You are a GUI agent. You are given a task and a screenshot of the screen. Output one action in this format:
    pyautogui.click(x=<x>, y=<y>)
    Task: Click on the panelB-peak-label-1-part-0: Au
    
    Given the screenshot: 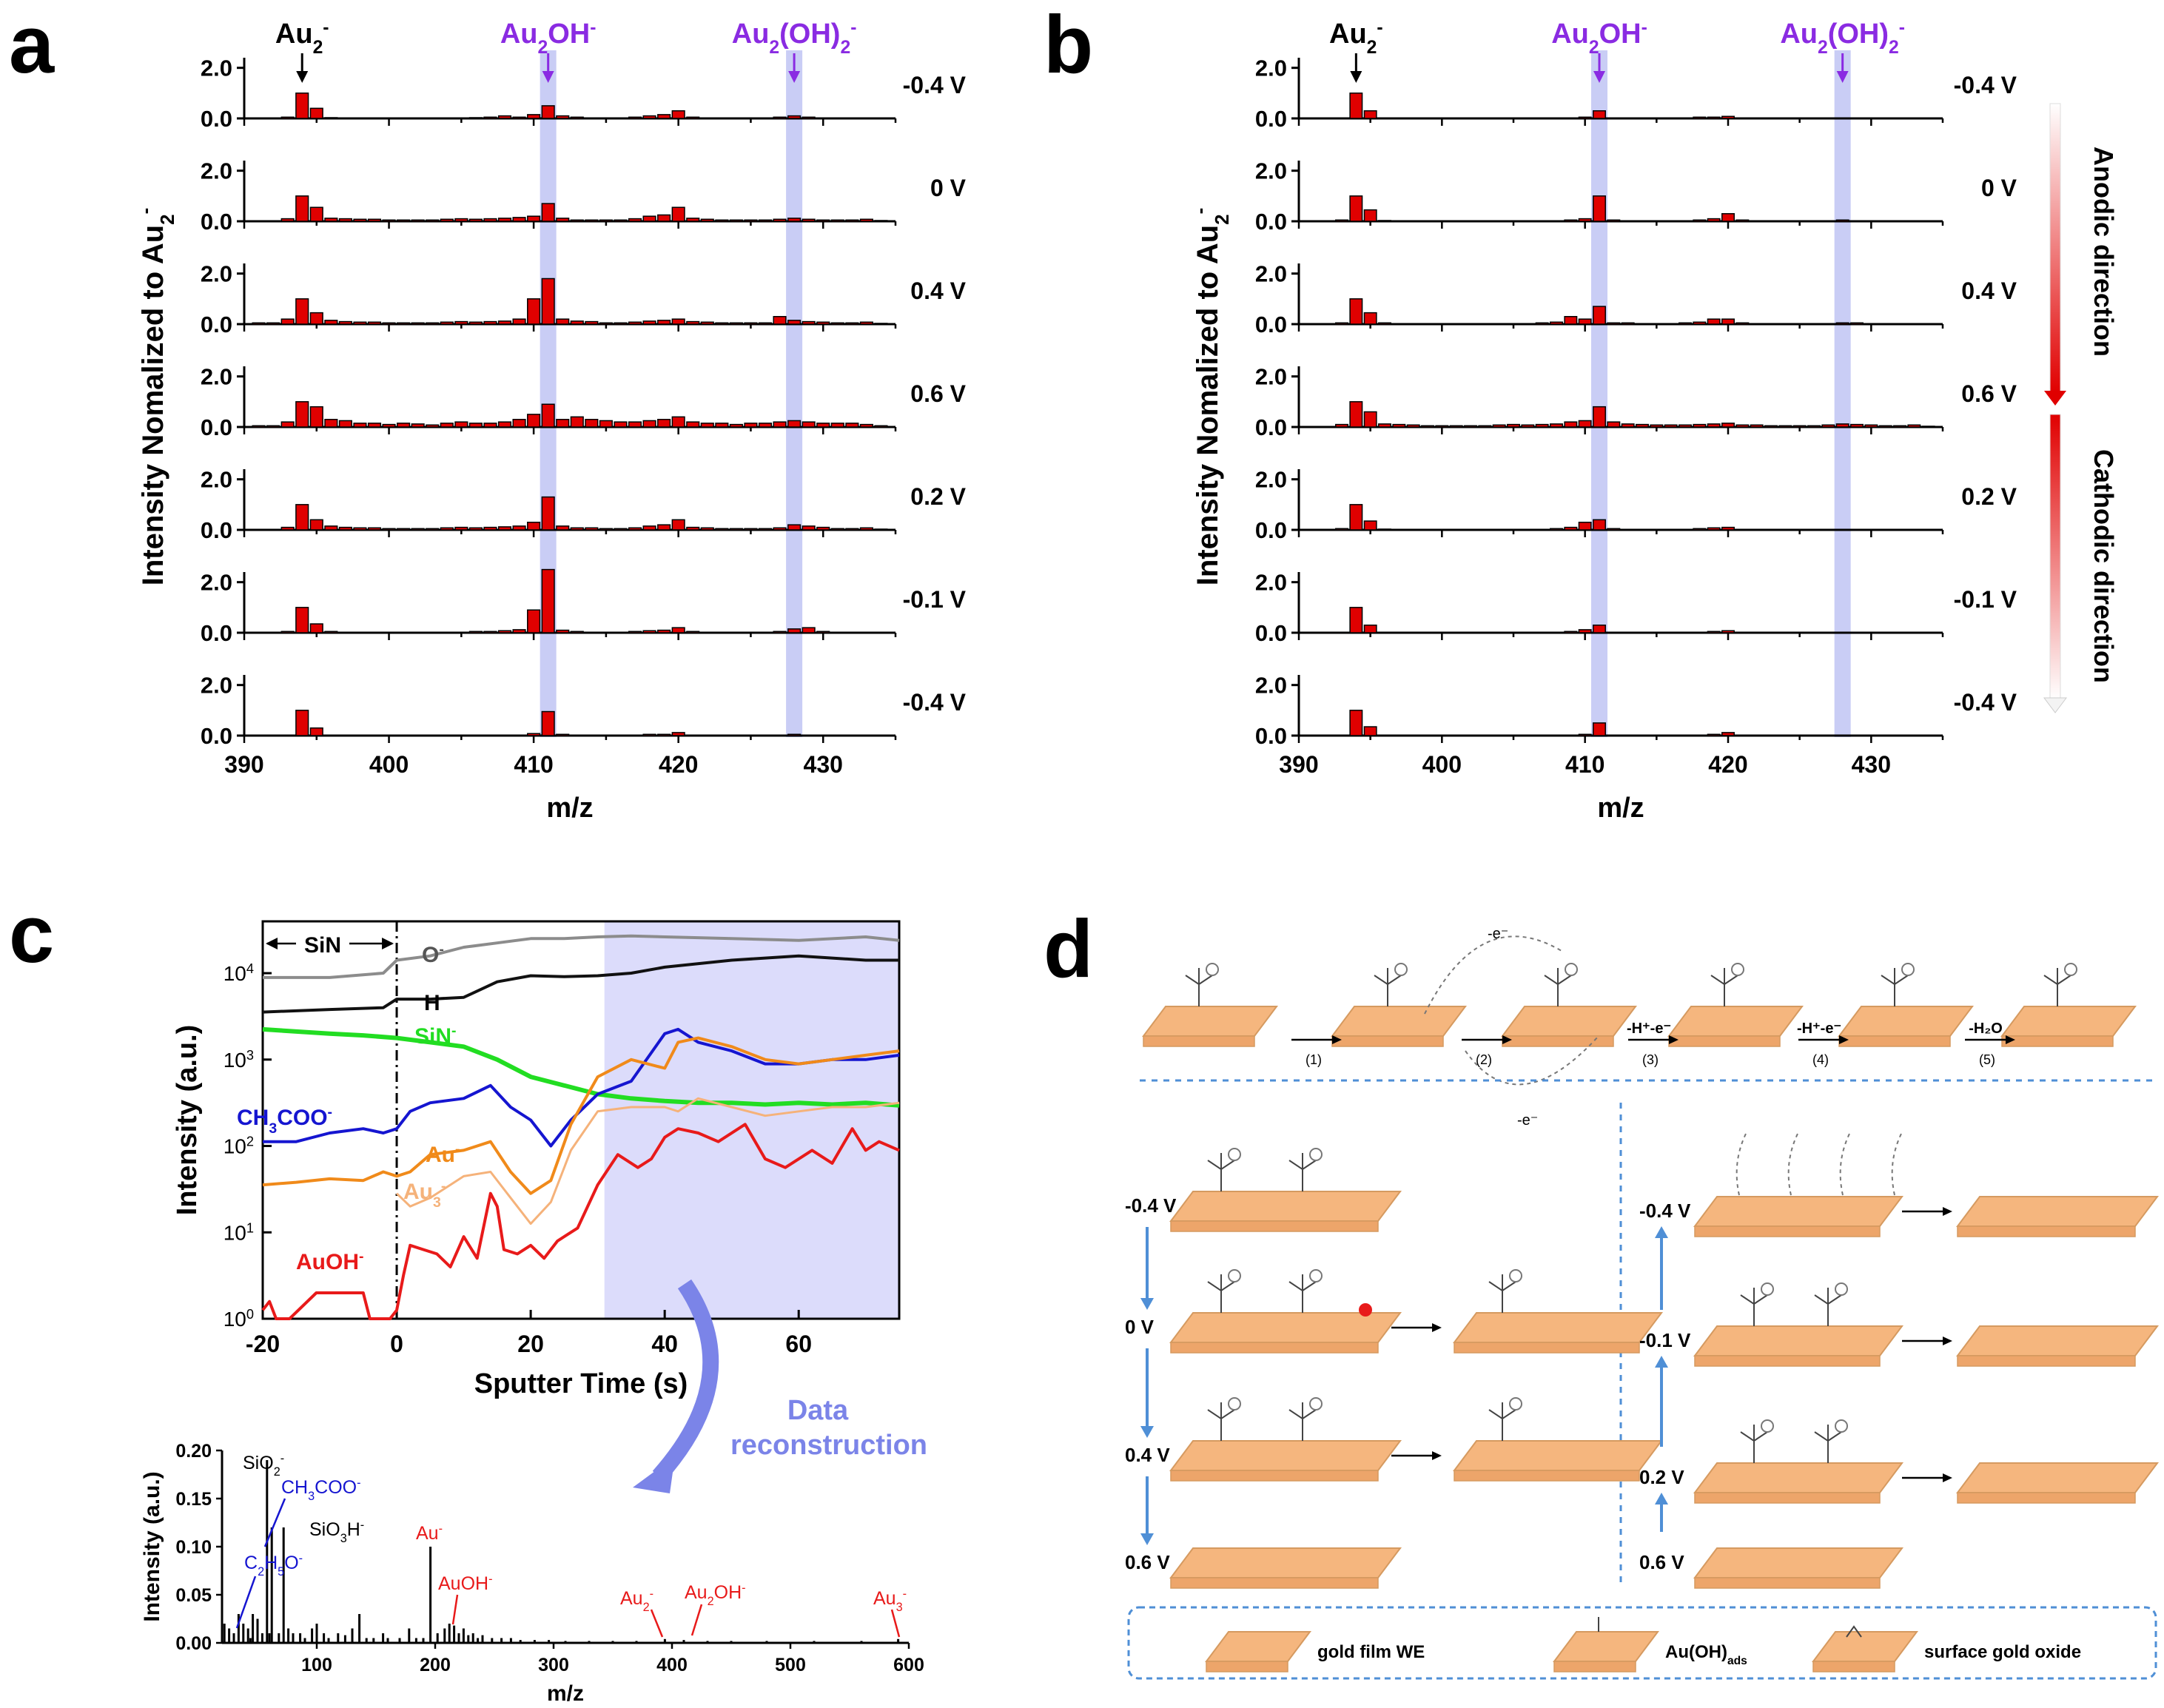 What is the action you would take?
    pyautogui.click(x=1570, y=34)
    